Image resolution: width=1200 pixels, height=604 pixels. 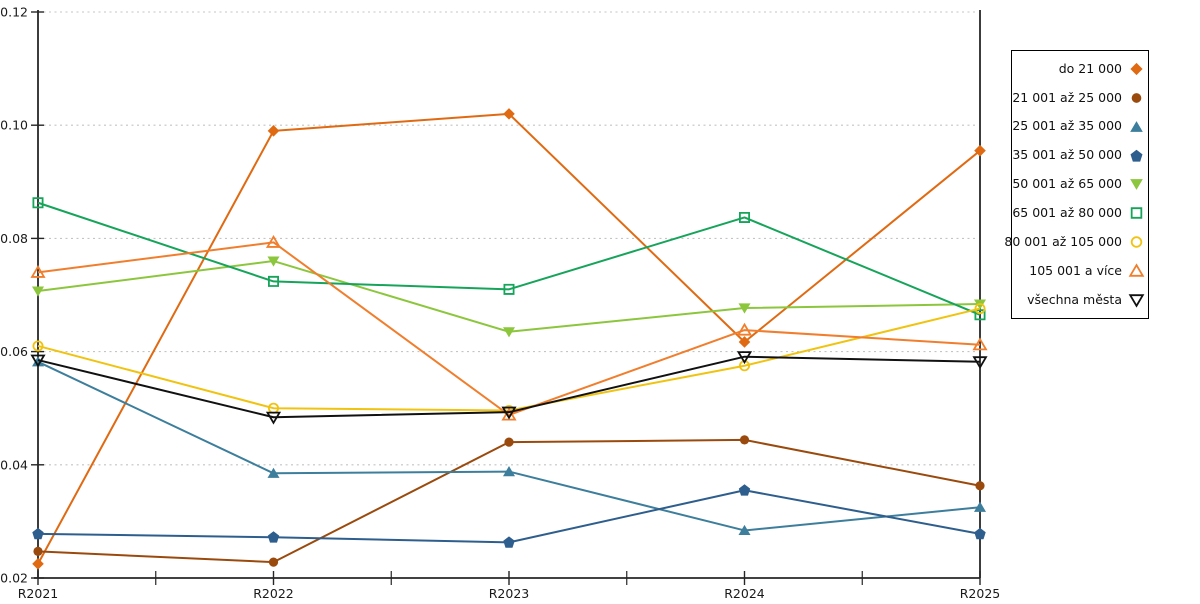 What do you see at coordinates (744, 593) in the screenshot?
I see `x-tick-label: R2024` at bounding box center [744, 593].